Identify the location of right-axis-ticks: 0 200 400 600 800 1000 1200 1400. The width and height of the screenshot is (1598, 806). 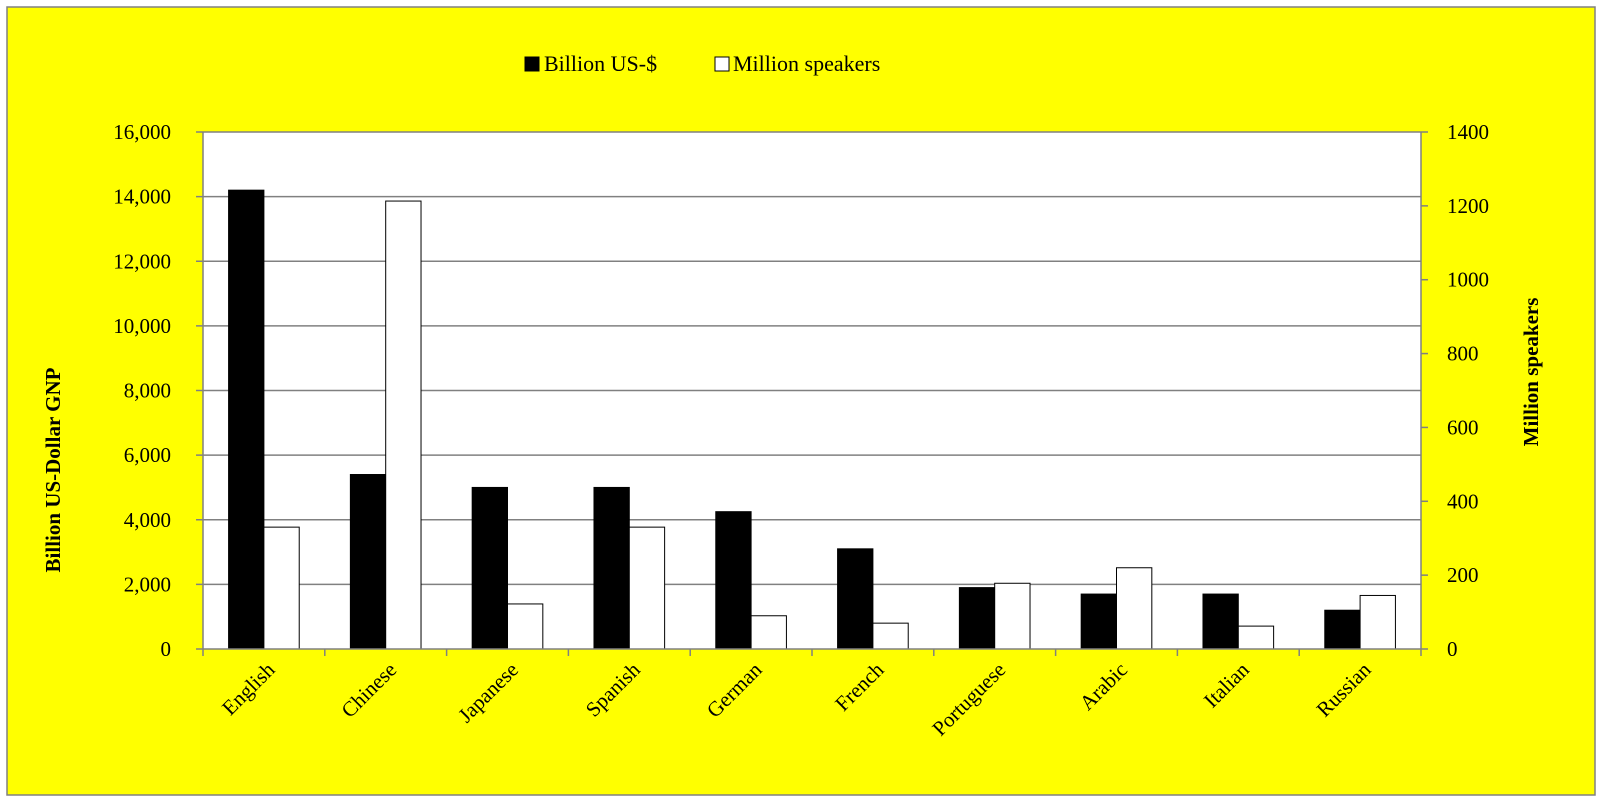
(1455, 390).